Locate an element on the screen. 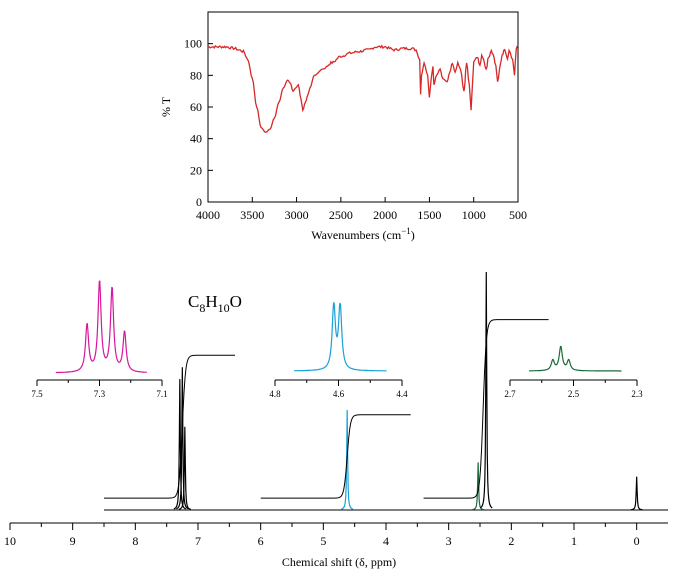 Image resolution: width=678 pixels, height=574 pixels. ir-x-axis-label: Wavenumbers (cm−1) is located at coordinates (363, 234).